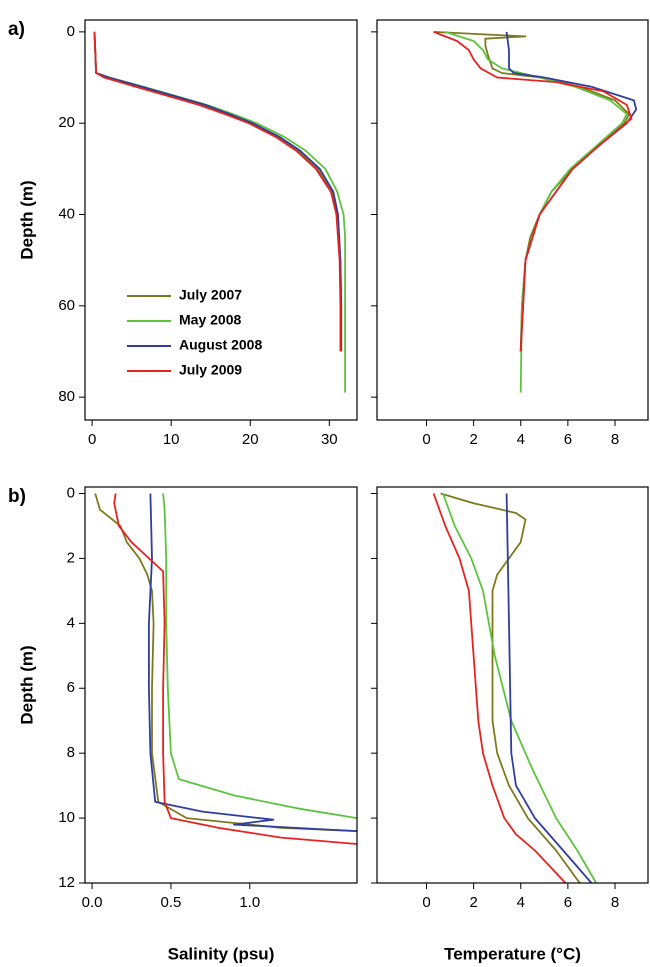  Describe the element at coordinates (16, 29) in the screenshot. I see `panel-label: a)` at that location.